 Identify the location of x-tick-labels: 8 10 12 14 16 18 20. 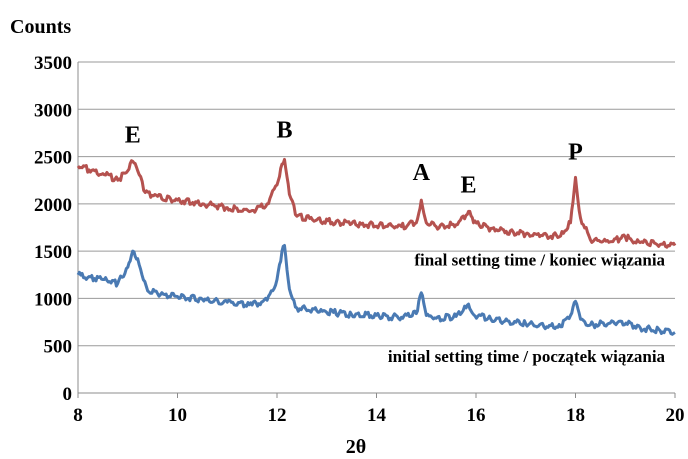
(378, 415).